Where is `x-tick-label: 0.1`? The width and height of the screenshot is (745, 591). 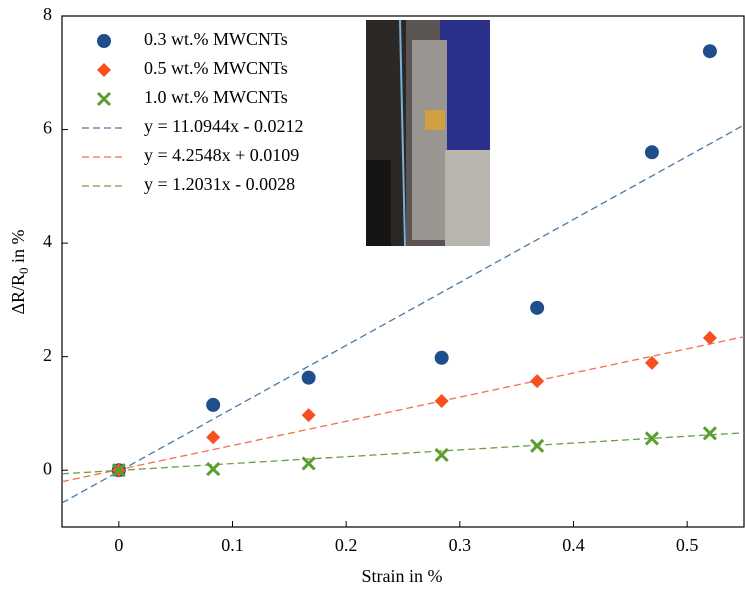 x-tick-label: 0.1 is located at coordinates (232, 545).